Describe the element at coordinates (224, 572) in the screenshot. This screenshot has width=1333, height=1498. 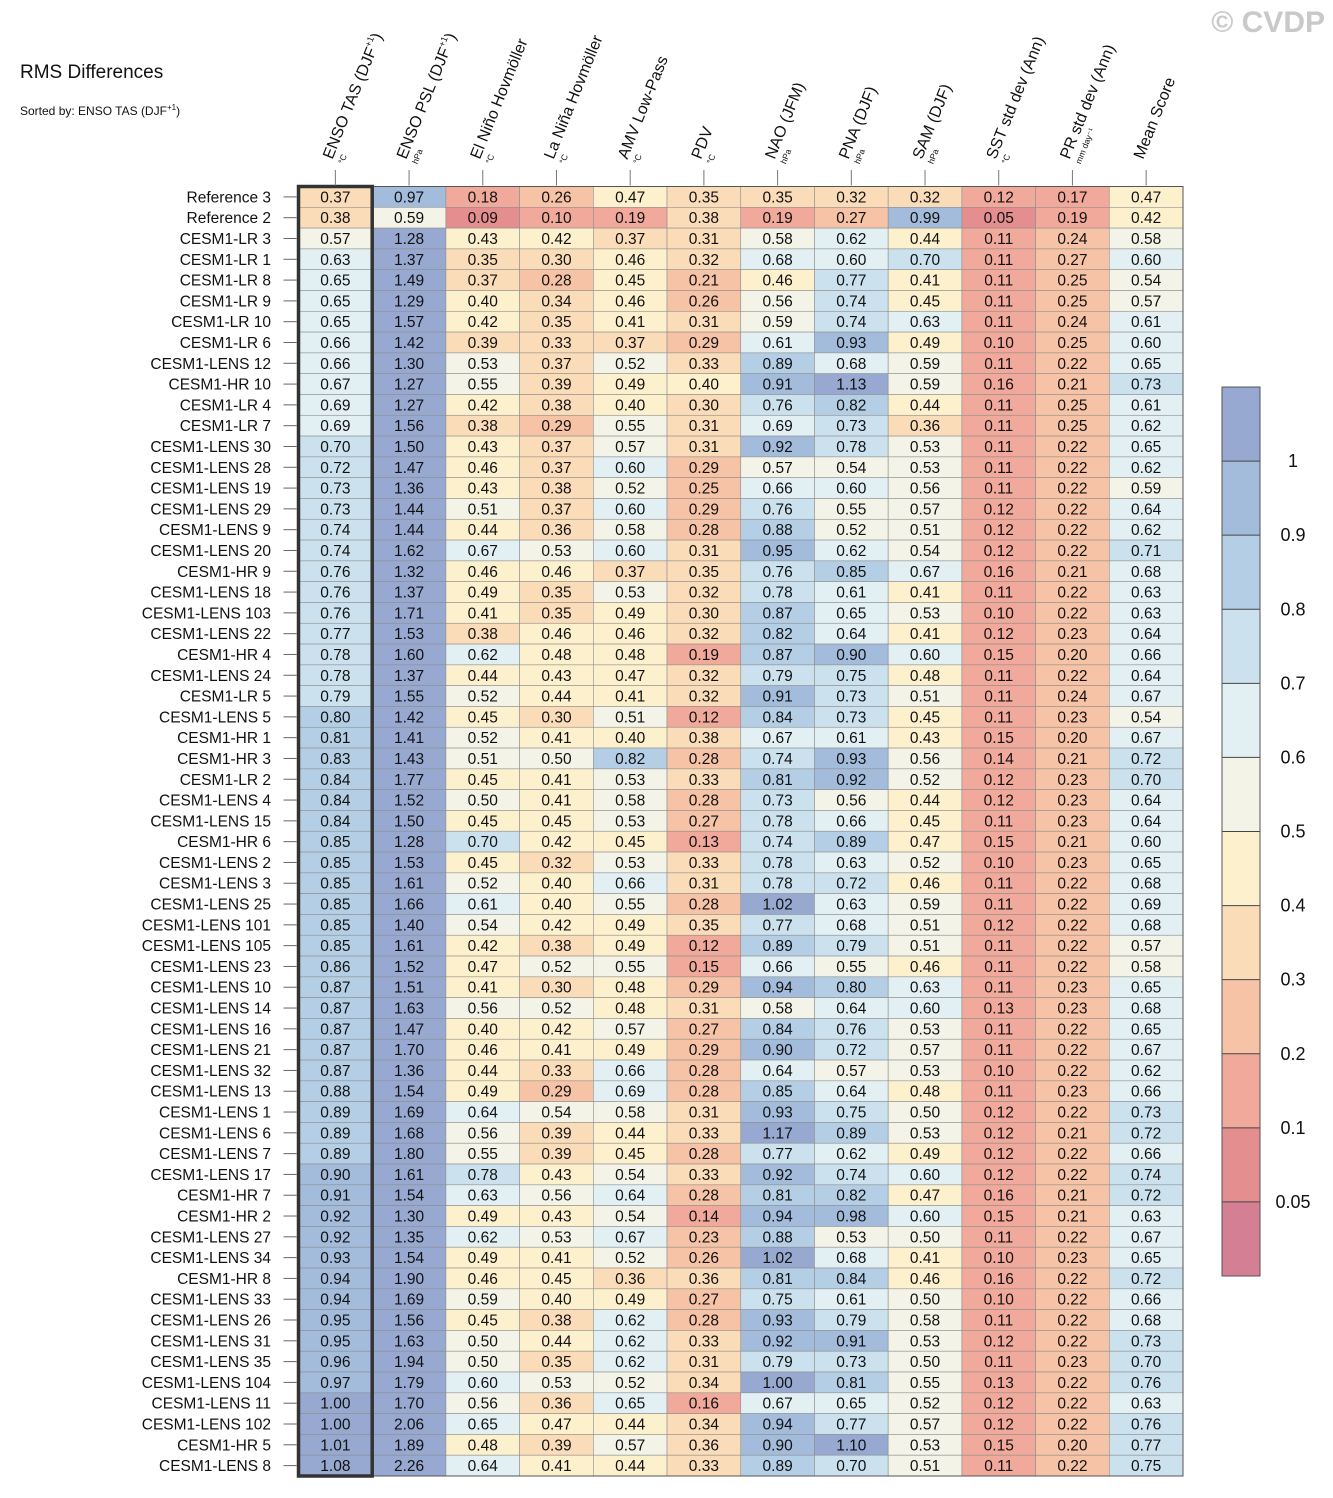
I see `row-label: CESM1-HR 9` at that location.